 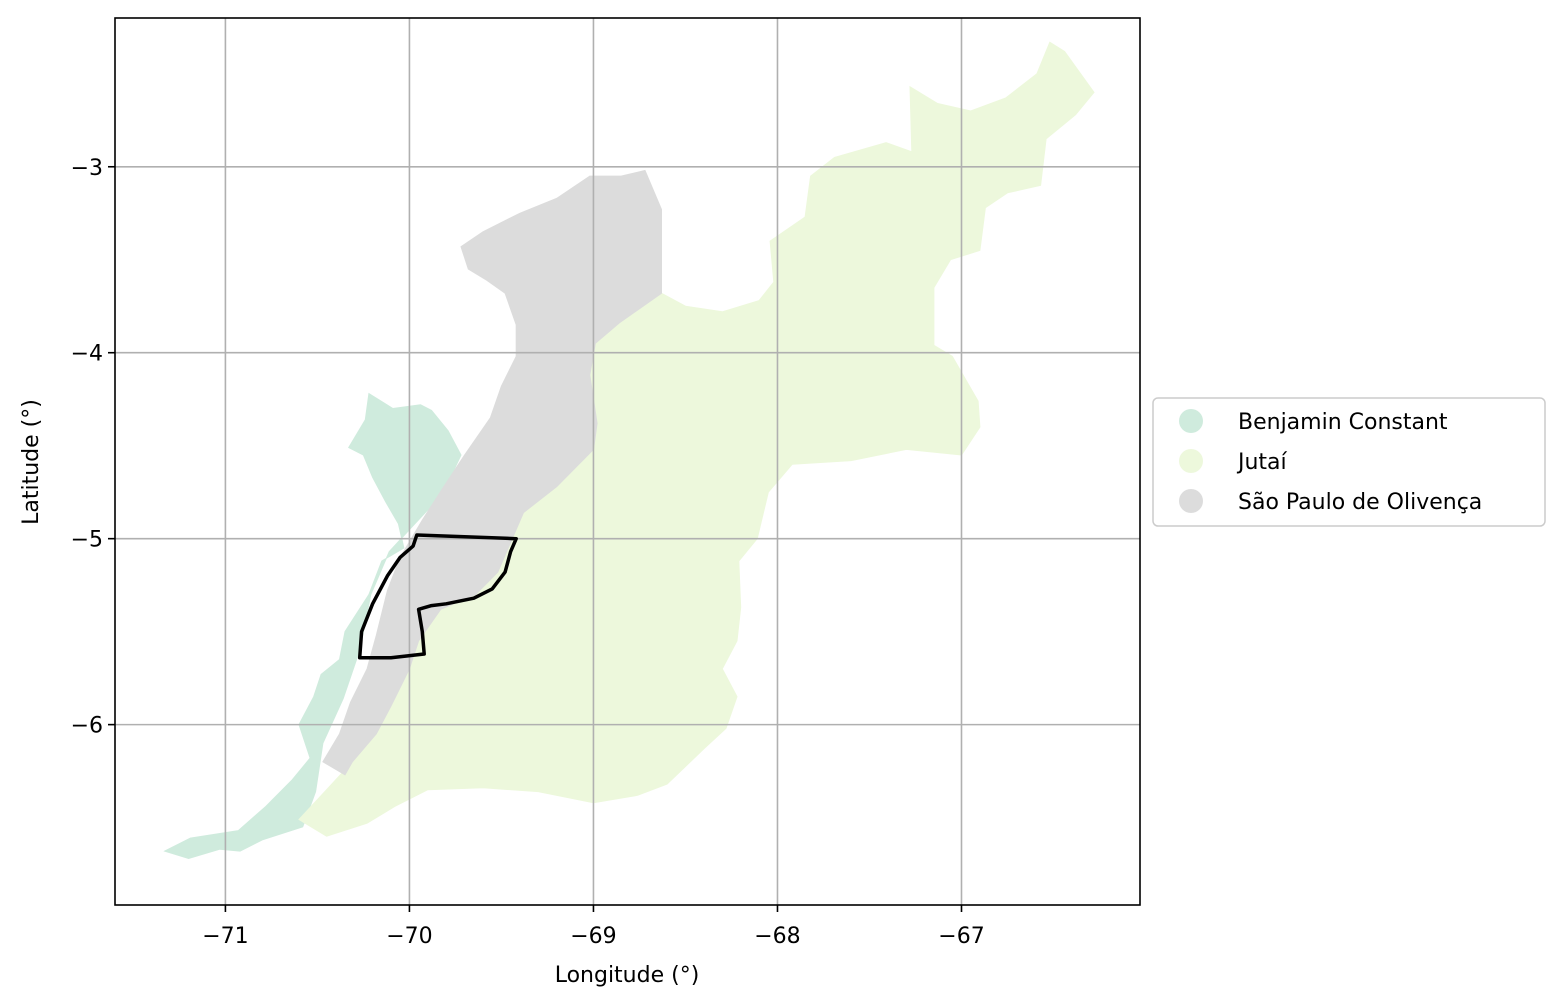 What do you see at coordinates (961, 936) in the screenshot?
I see `x-tick-label: −67` at bounding box center [961, 936].